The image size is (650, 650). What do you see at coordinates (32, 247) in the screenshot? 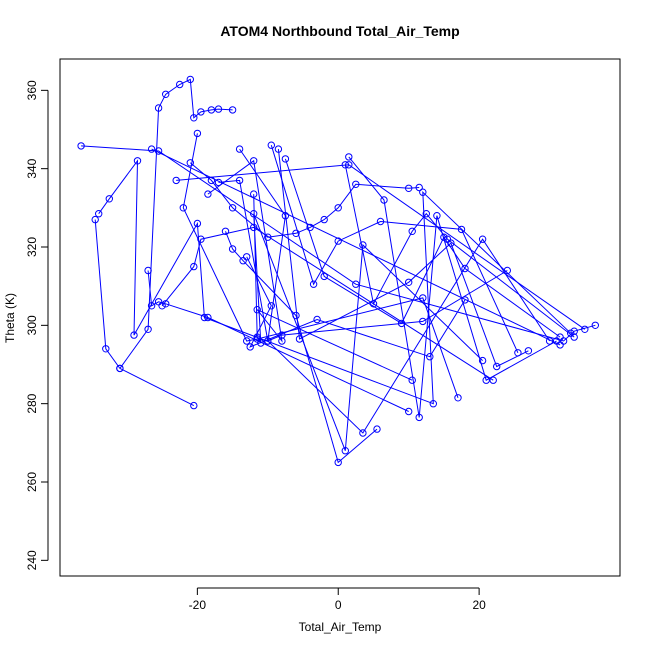
I see `y-tick-label: 320` at bounding box center [32, 247].